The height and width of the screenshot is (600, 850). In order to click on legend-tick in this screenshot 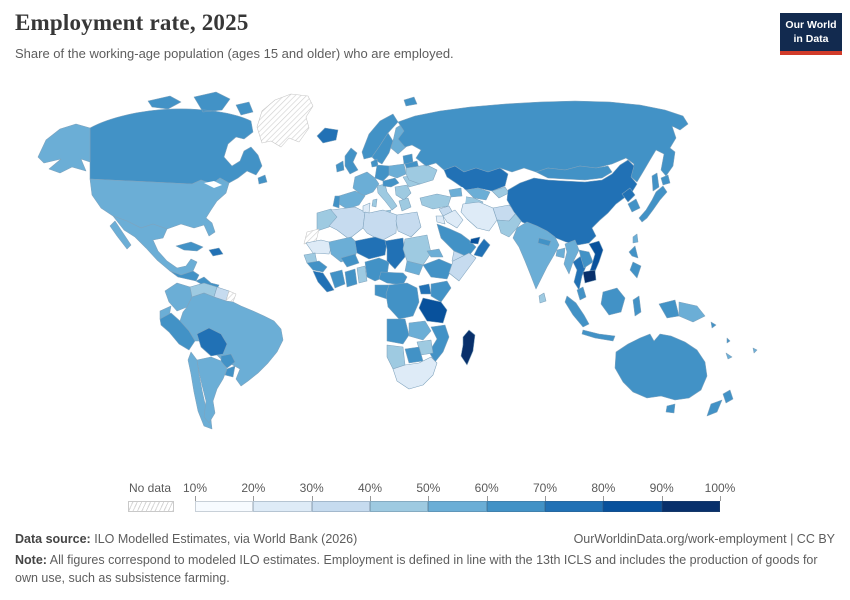, I will do `click(662, 498)`.